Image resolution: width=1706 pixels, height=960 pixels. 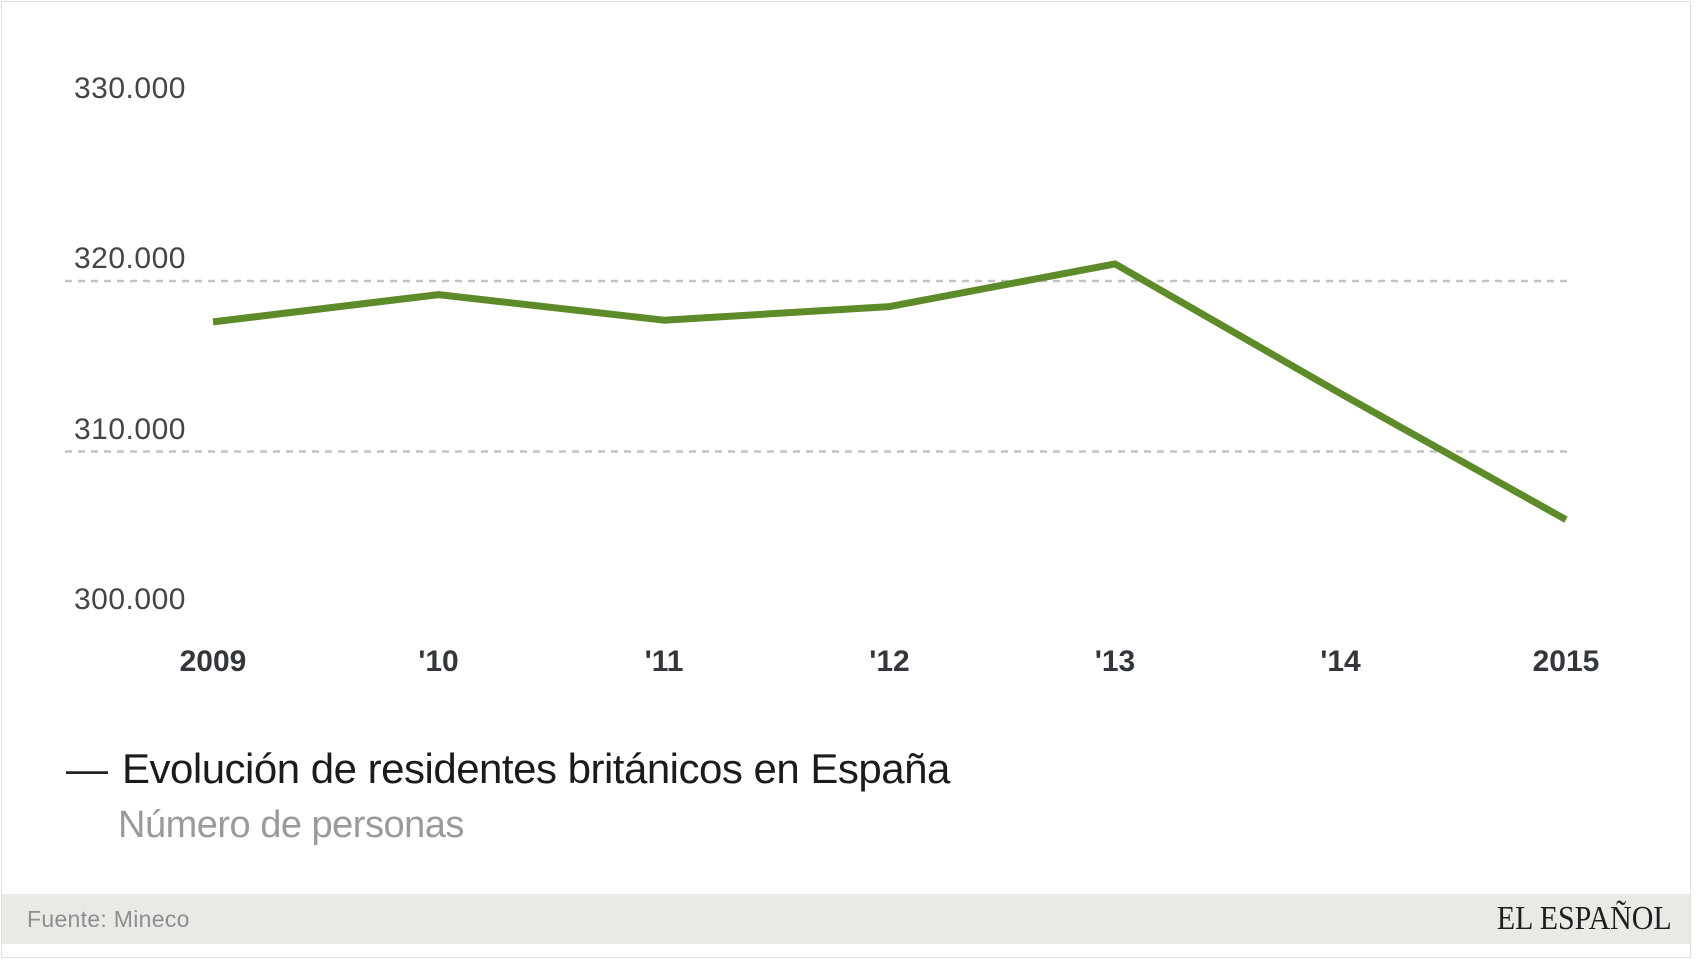 What do you see at coordinates (1566, 661) in the screenshot?
I see `x-tick-label: 2015` at bounding box center [1566, 661].